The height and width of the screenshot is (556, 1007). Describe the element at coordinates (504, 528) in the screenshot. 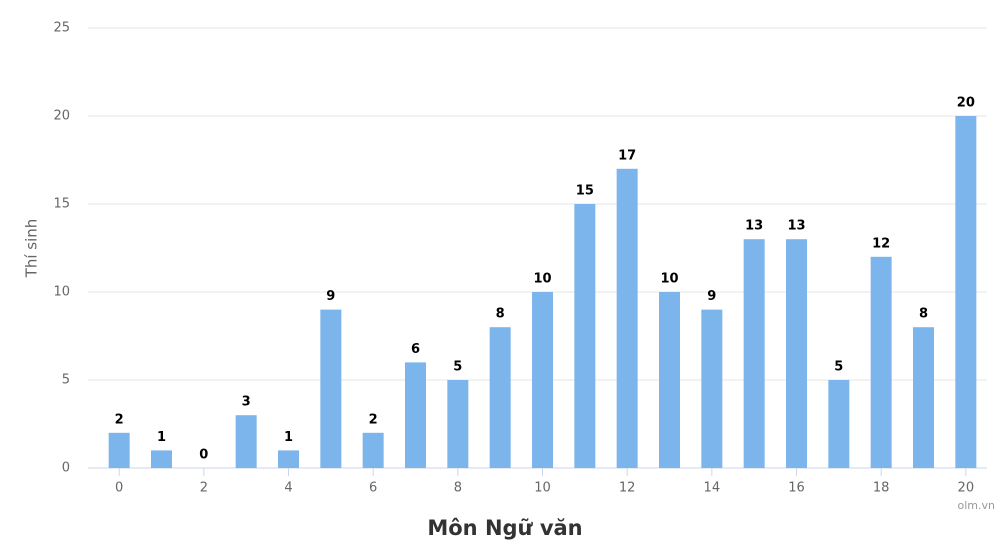

I see `x-axis-title: Môn Ngữ văn` at that location.